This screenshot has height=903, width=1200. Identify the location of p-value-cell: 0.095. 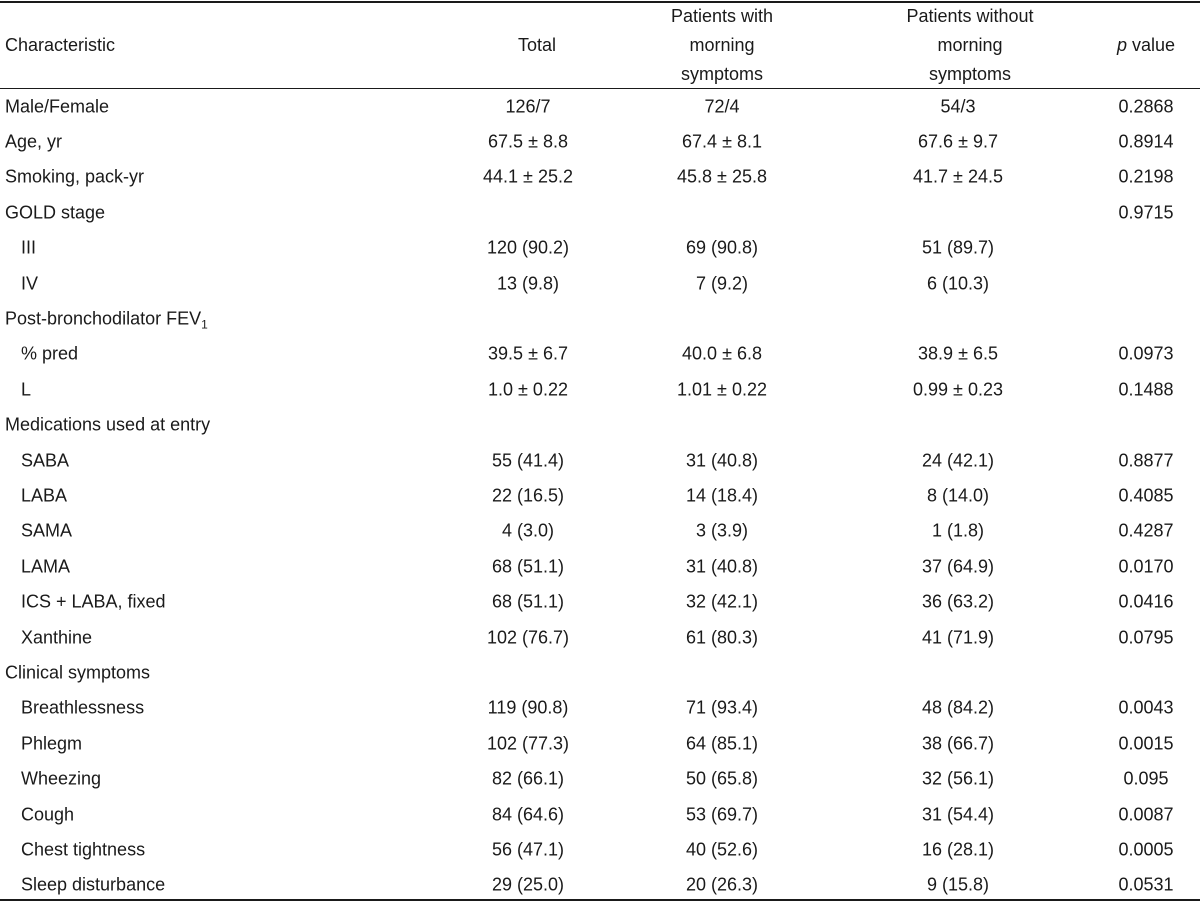
(1146, 778).